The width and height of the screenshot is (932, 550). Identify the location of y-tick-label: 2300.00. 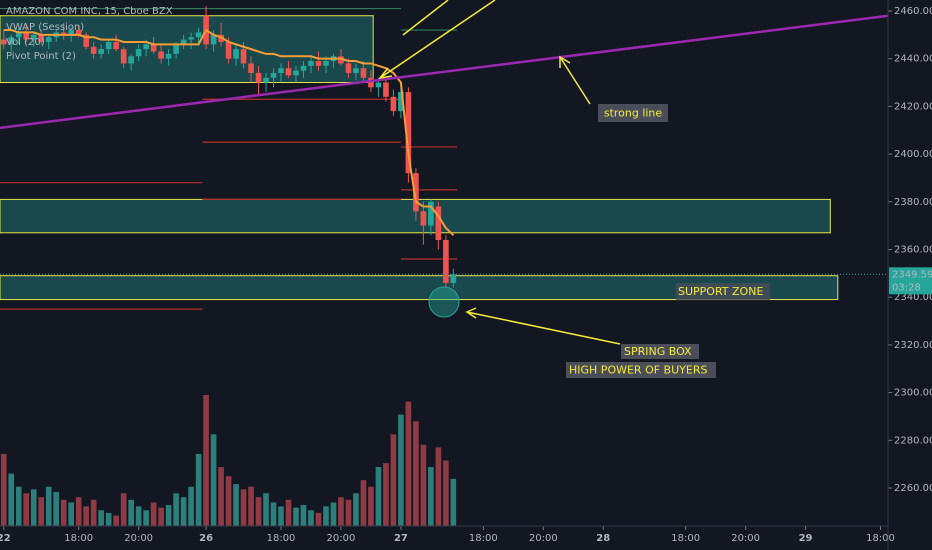
(913, 393).